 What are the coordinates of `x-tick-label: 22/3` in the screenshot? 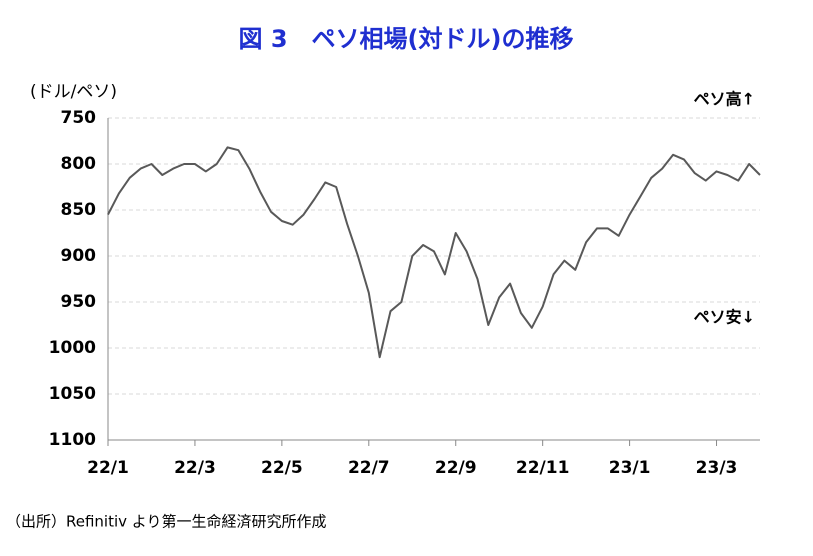 It's located at (195, 468).